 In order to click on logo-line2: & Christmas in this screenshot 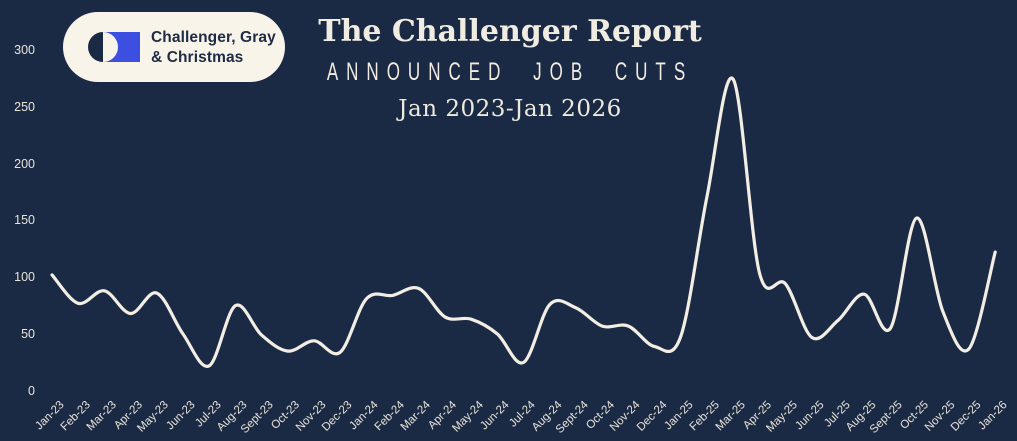, I will do `click(197, 57)`.